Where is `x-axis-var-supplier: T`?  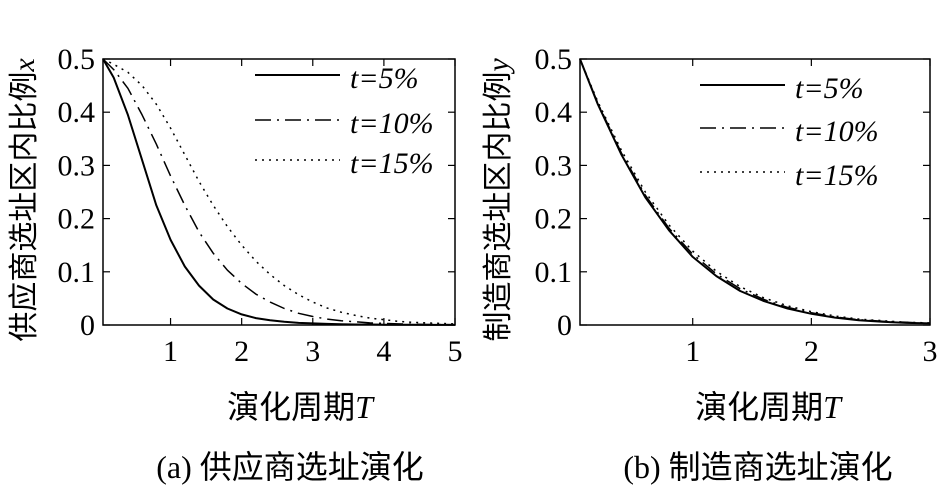 x-axis-var-supplier: T is located at coordinates (365, 407).